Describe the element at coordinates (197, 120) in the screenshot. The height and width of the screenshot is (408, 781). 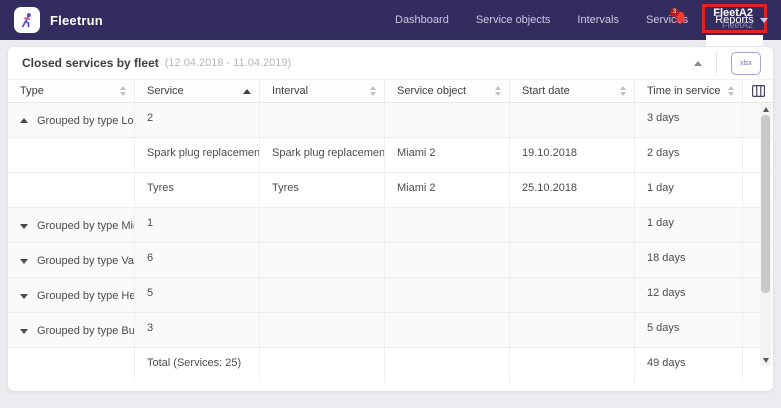
I see `cell-service: 2` at that location.